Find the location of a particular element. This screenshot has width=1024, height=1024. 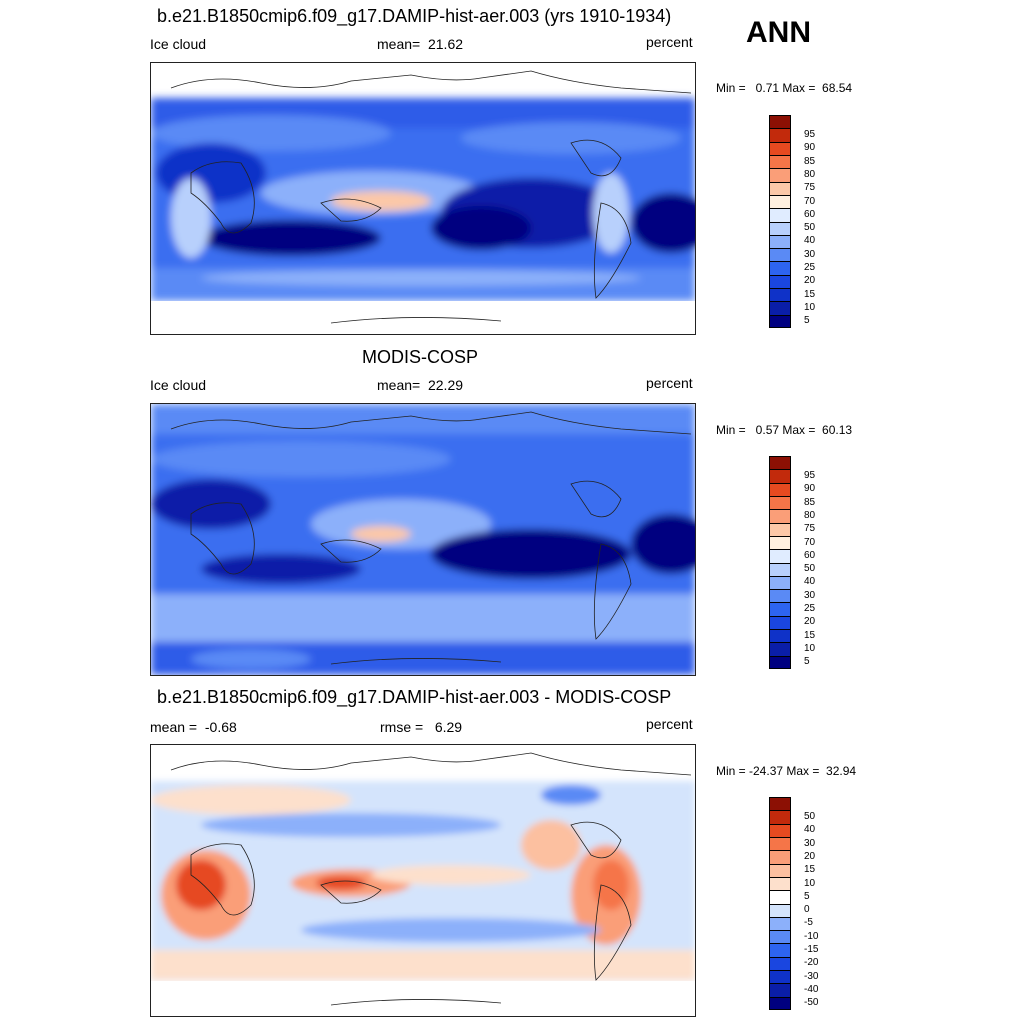

colorbar-2-label-2: 15 is located at coordinates (810, 635).